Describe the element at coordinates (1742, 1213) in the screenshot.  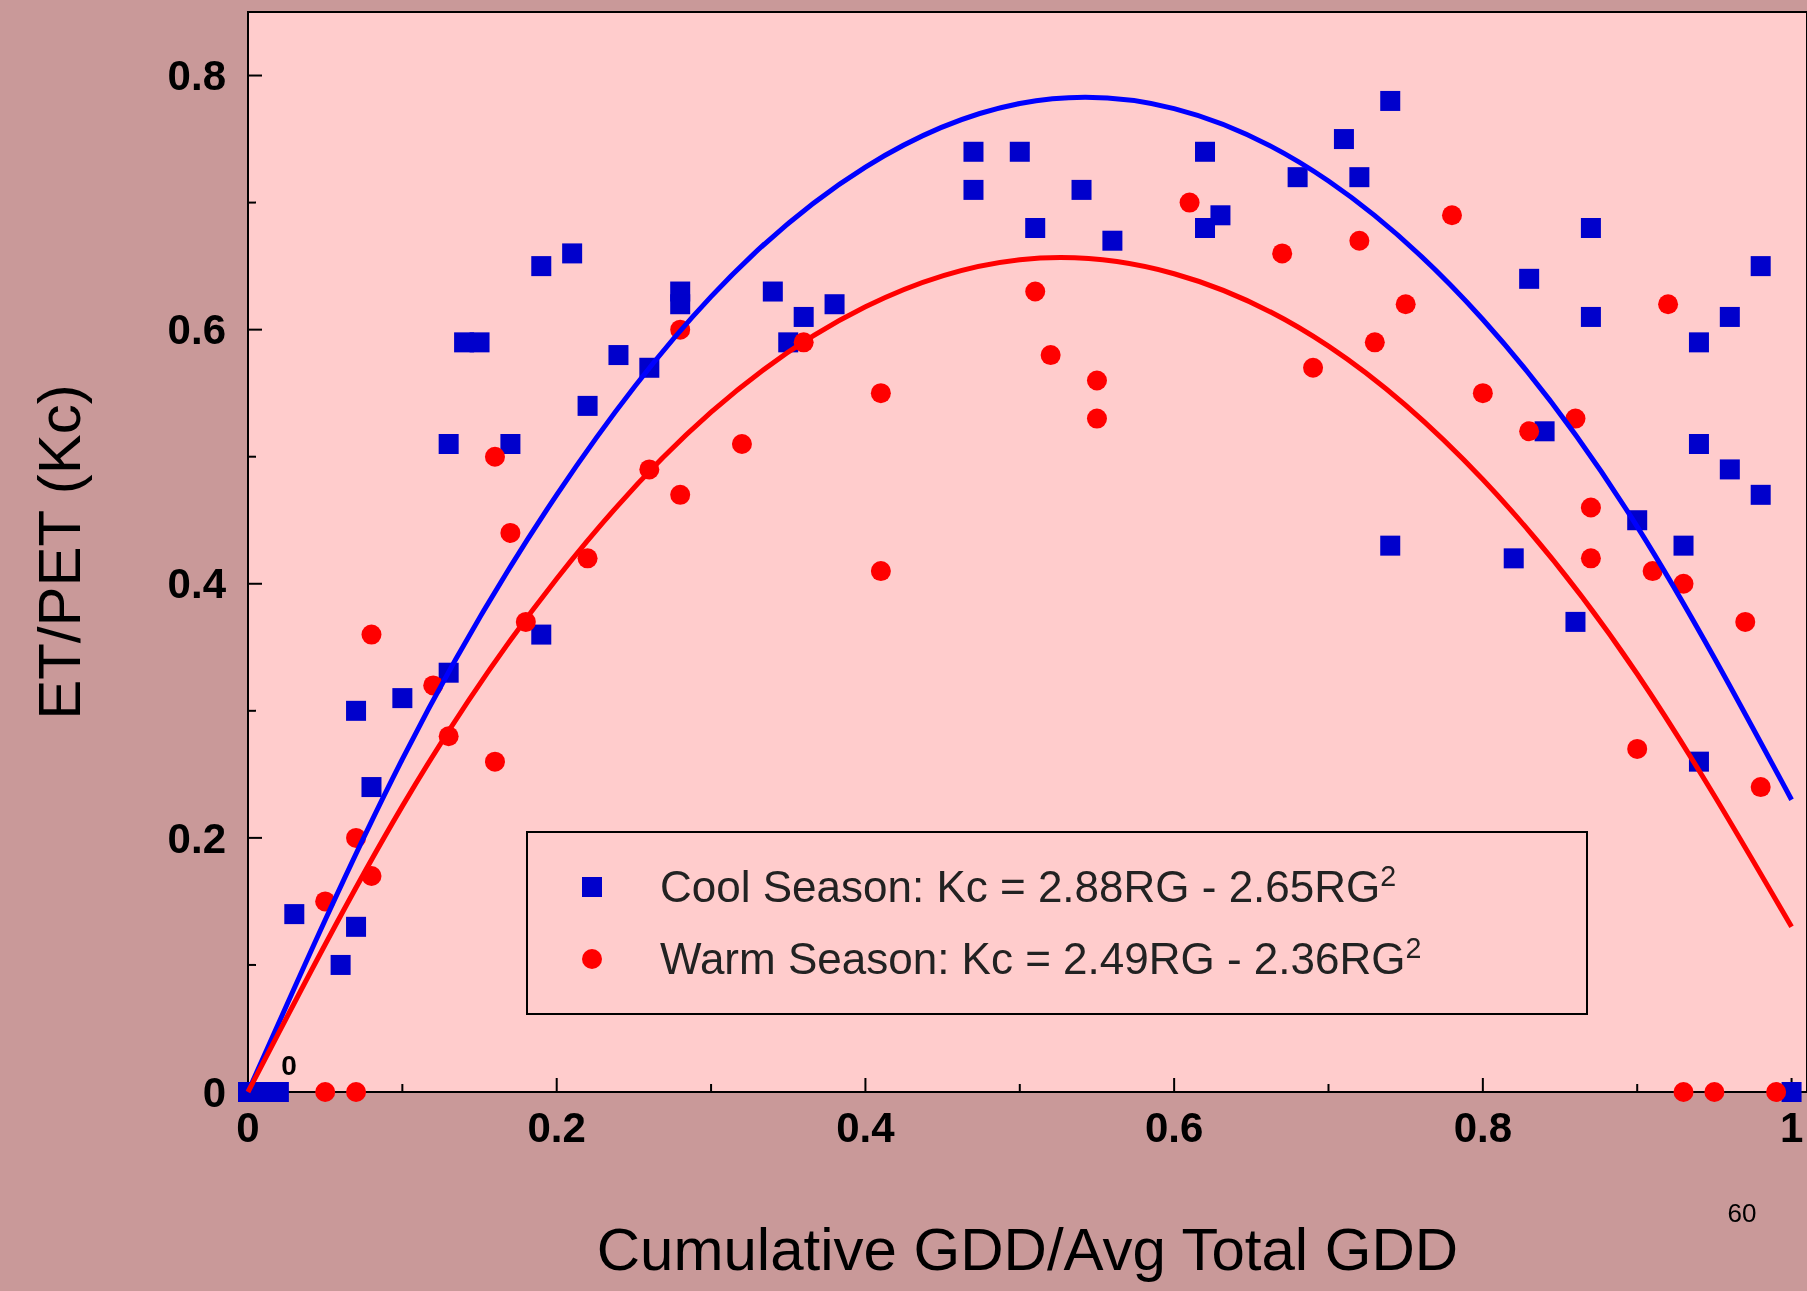
I see `text: 60` at that location.